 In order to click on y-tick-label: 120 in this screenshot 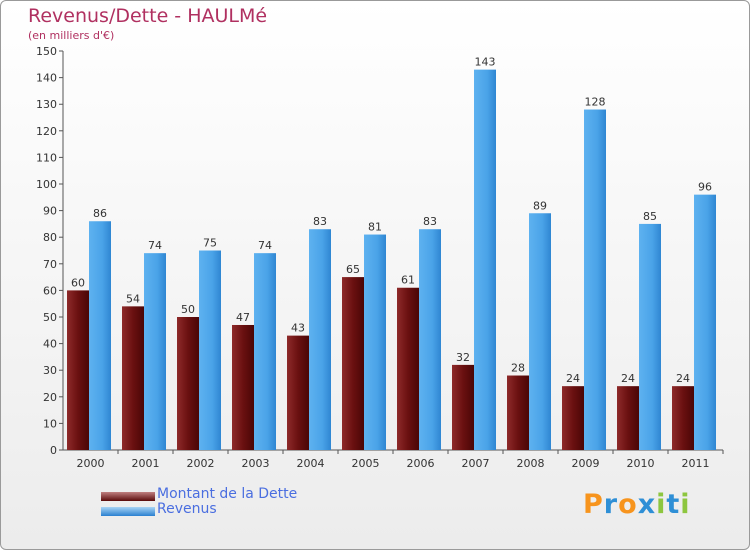, I will do `click(46, 131)`.